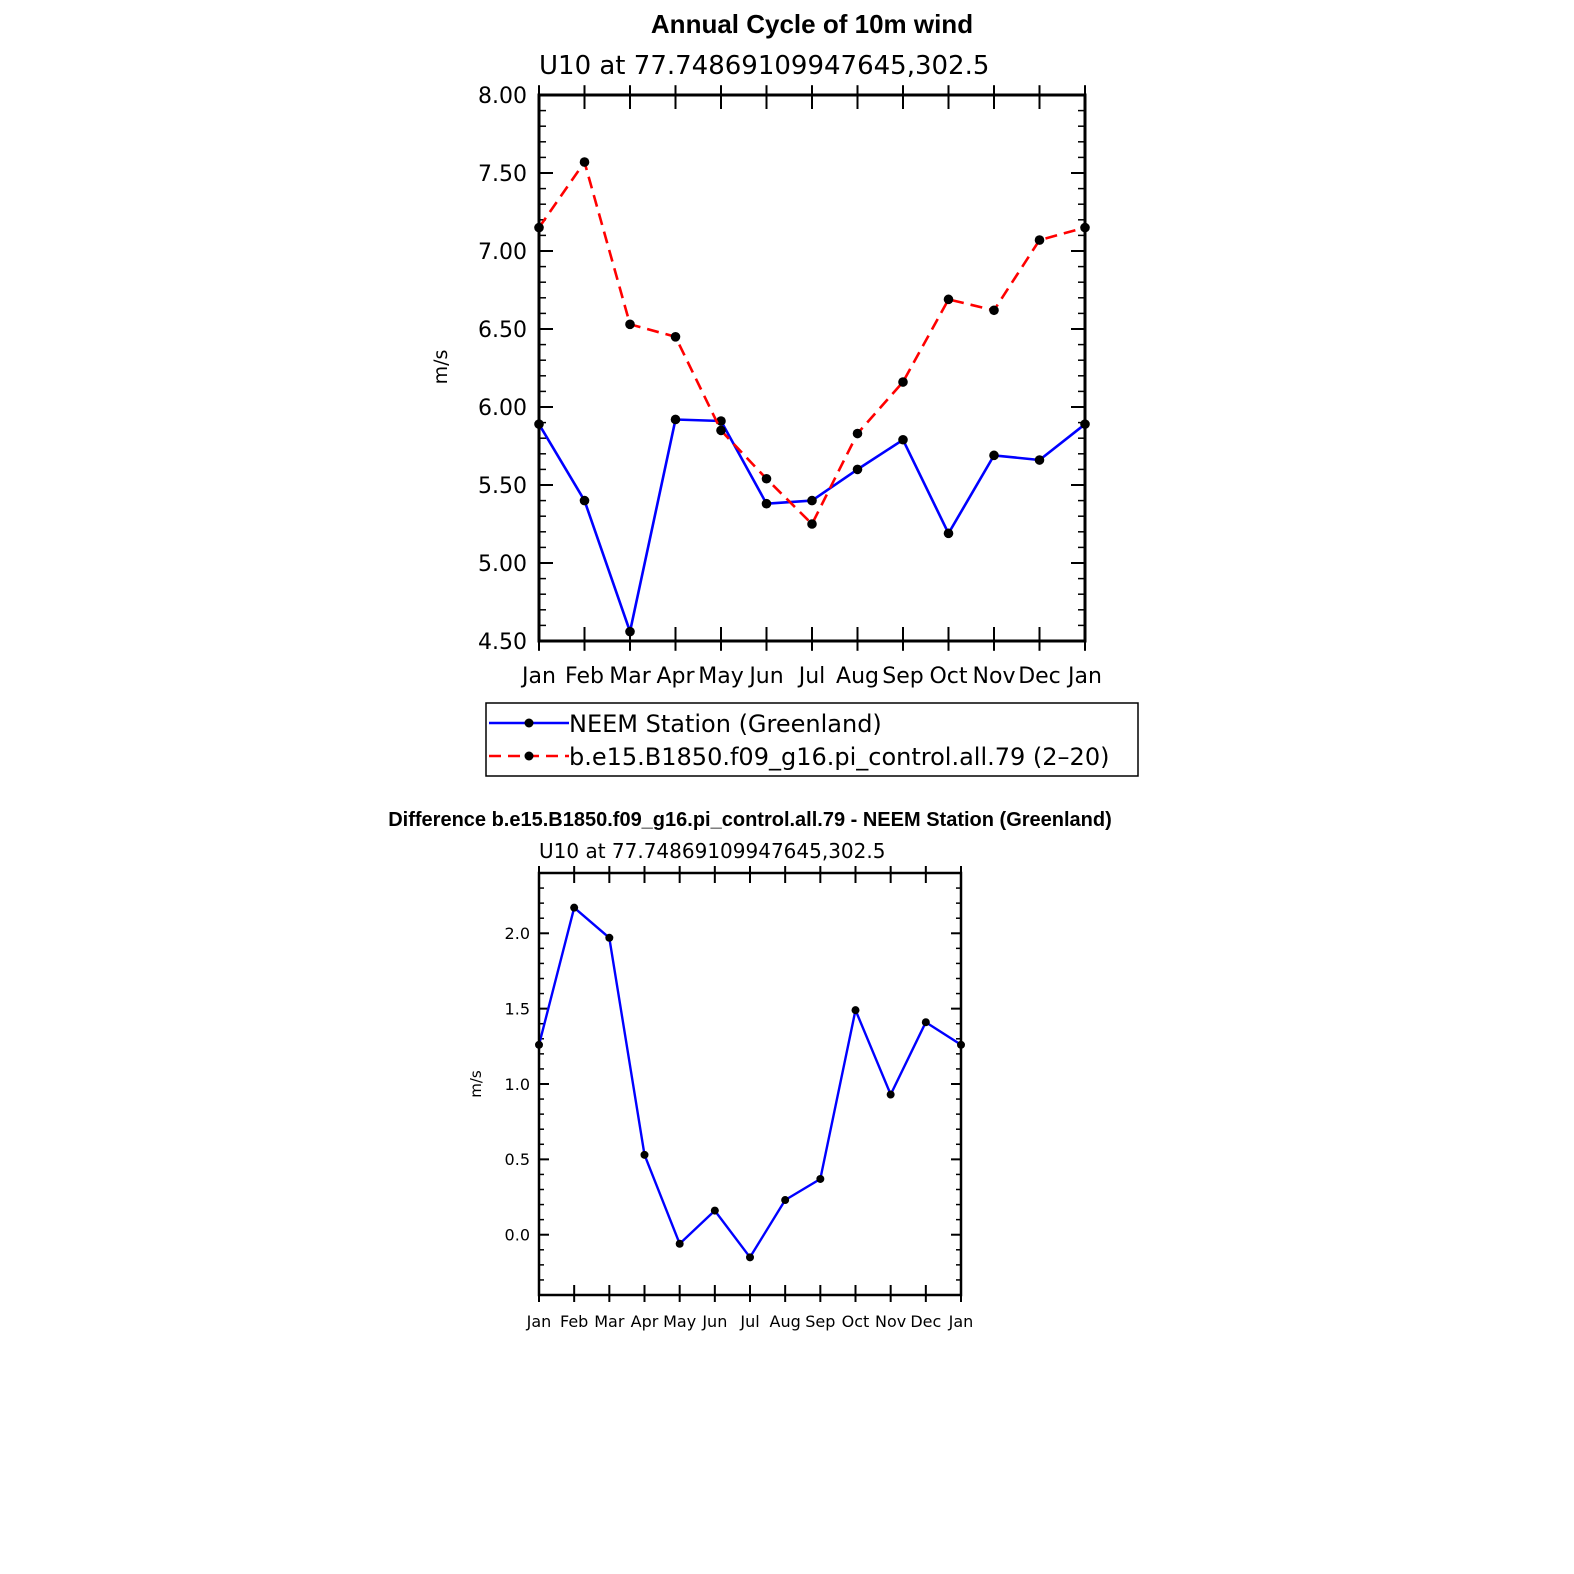 The image size is (1574, 1574). Describe the element at coordinates (502, 96) in the screenshot. I see `y-tick-label: 8.00` at that location.